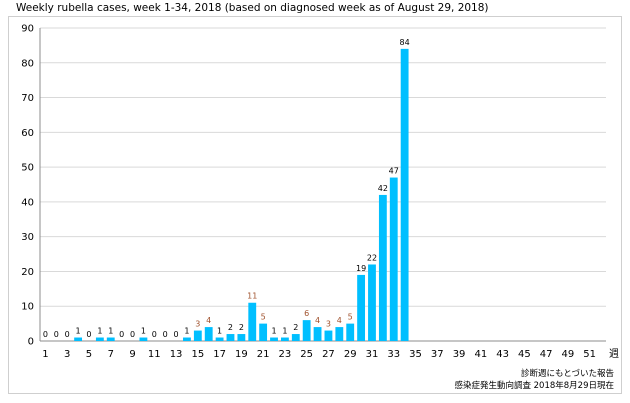 Image resolution: width=630 pixels, height=403 pixels. Describe the element at coordinates (502, 354) in the screenshot. I see `x-tick-label: 43` at that location.